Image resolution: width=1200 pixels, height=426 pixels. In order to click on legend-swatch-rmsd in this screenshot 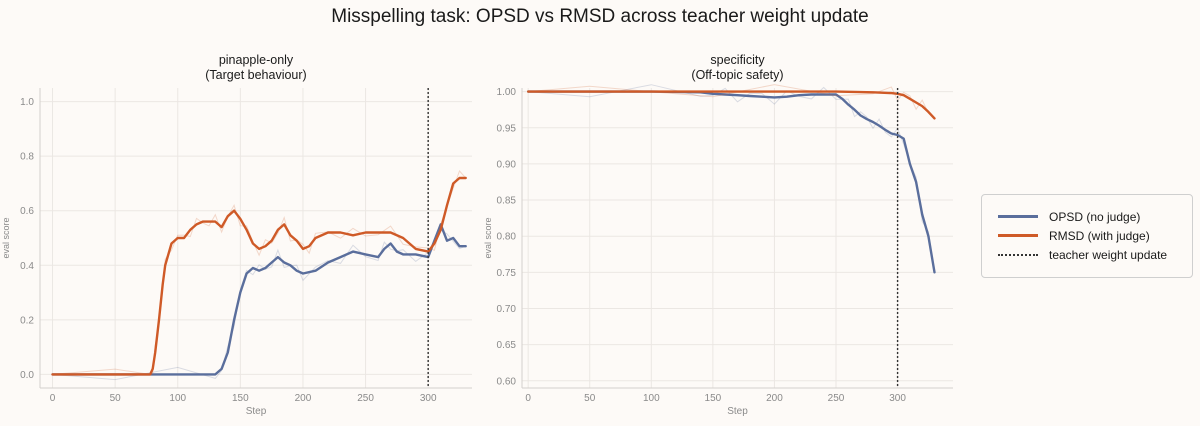, I will do `click(1018, 235)`.